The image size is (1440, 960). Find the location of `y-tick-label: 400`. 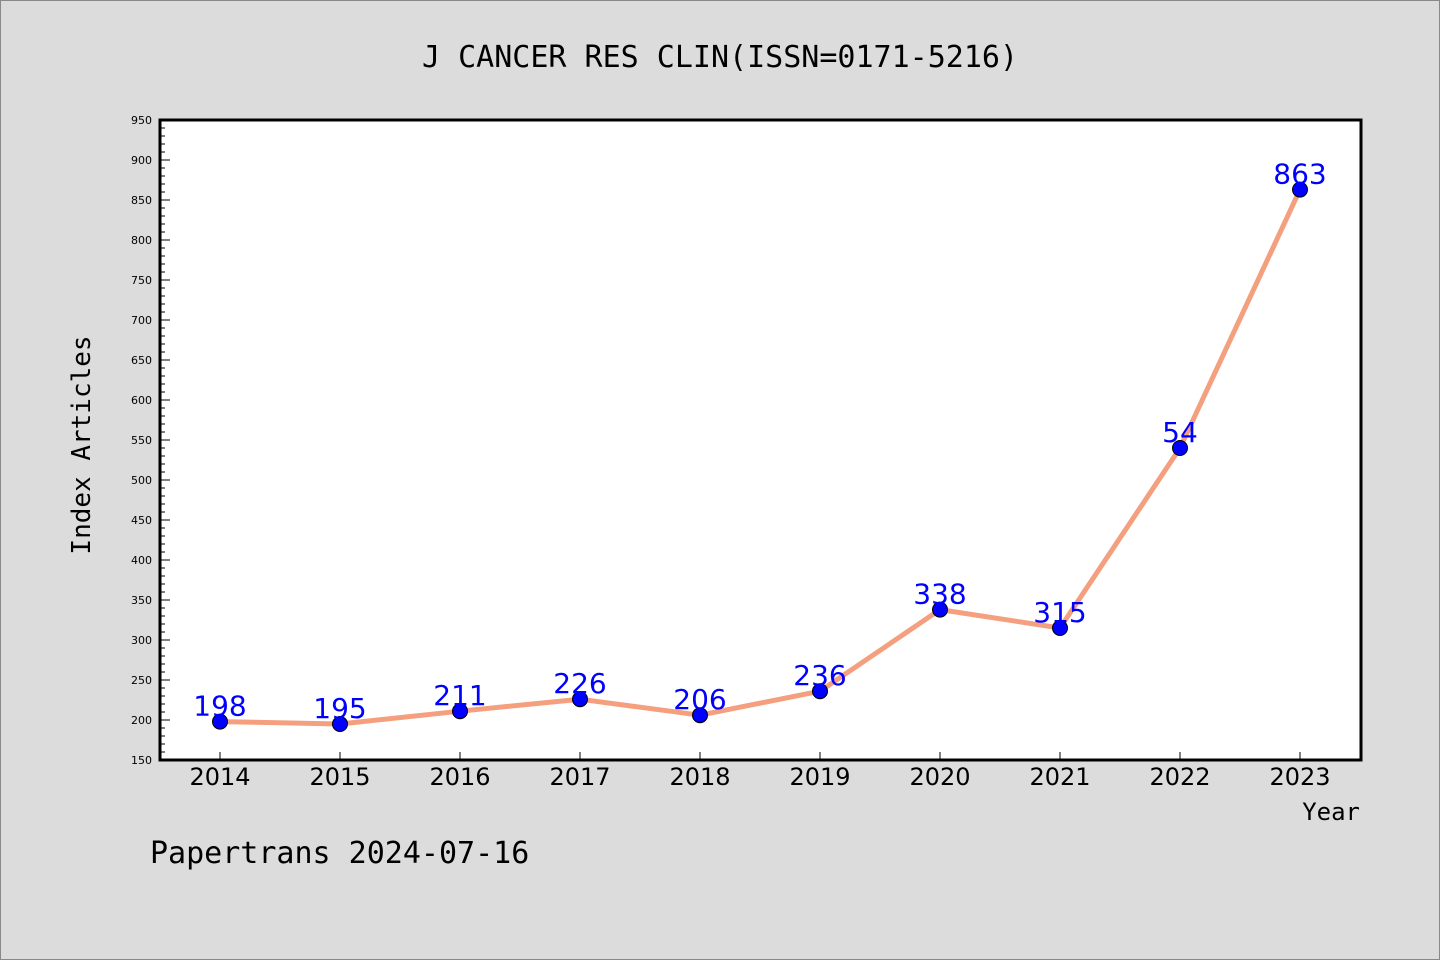

y-tick-label: 400 is located at coordinates (141, 560).